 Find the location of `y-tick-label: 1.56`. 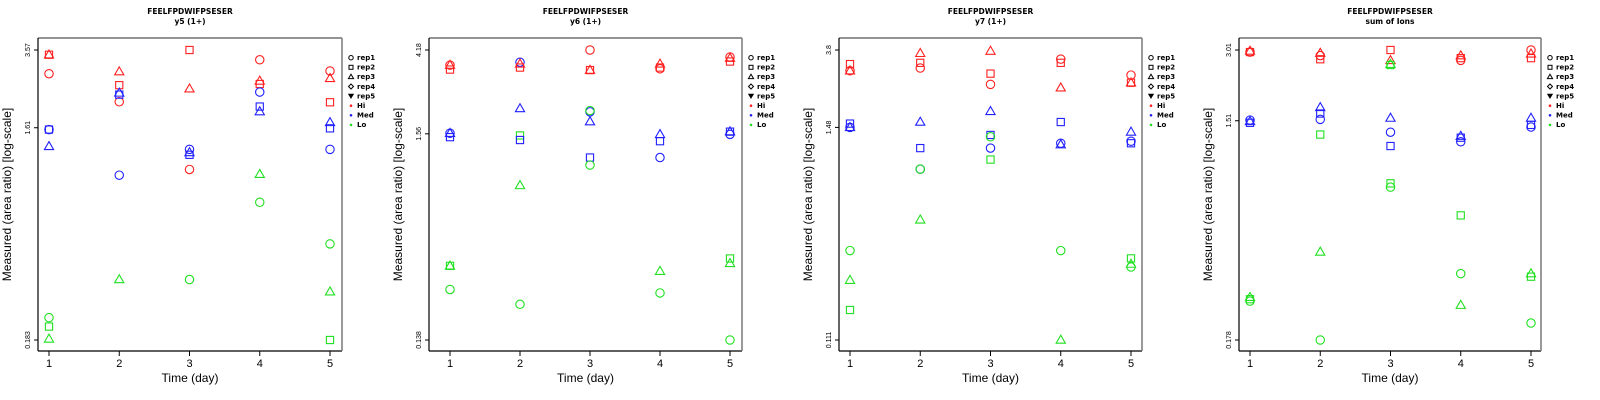

y-tick-label: 1.56 is located at coordinates (419, 134).